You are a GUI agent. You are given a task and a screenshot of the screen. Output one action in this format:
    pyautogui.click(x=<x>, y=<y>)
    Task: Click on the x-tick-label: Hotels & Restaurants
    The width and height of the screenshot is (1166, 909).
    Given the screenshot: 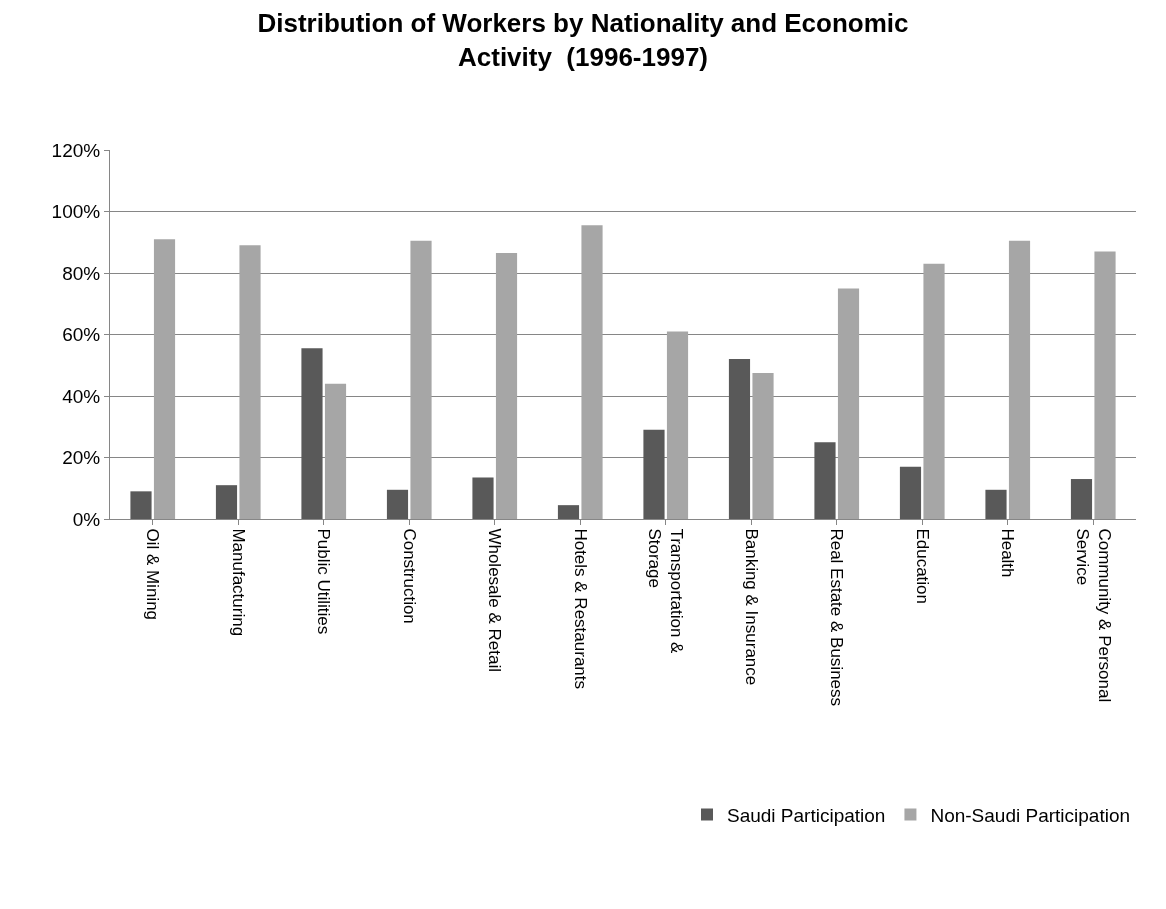 What is the action you would take?
    pyautogui.click(x=580, y=609)
    